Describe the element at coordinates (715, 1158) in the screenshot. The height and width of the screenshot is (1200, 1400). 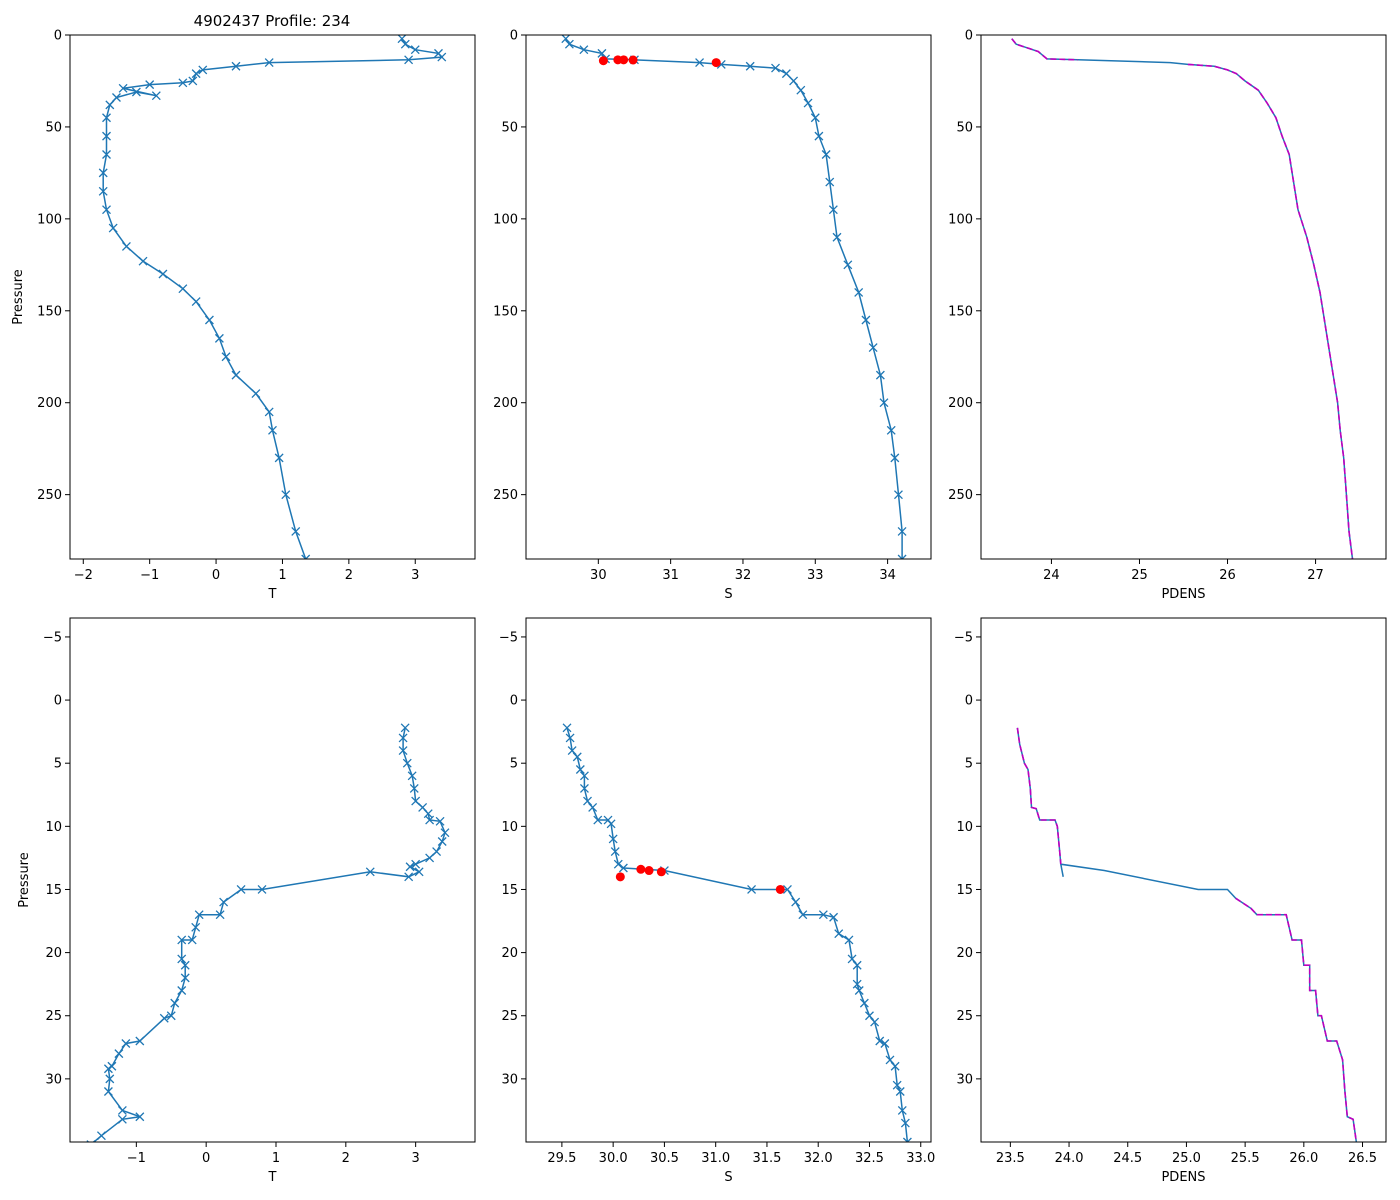
I see `x-tick-label: 31.0` at that location.